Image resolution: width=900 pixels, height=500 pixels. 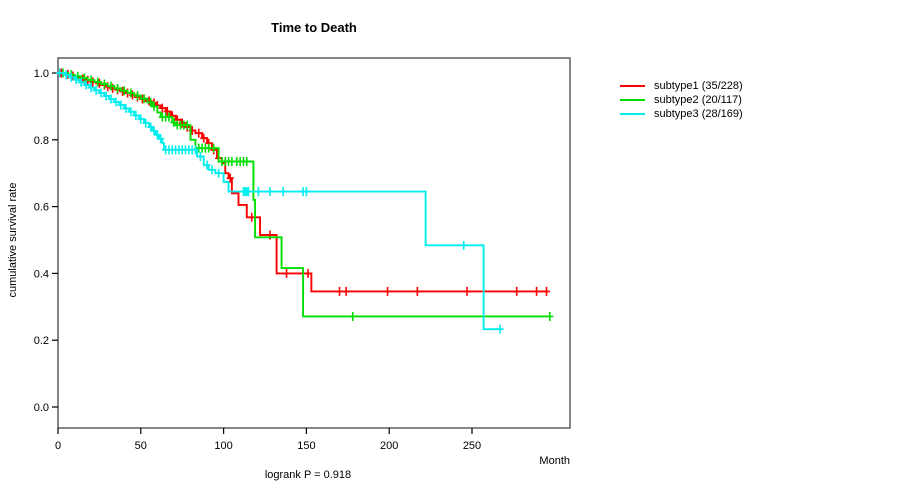 I want to click on legend-item-subtype3: subtype3 (28/169), so click(x=681, y=114).